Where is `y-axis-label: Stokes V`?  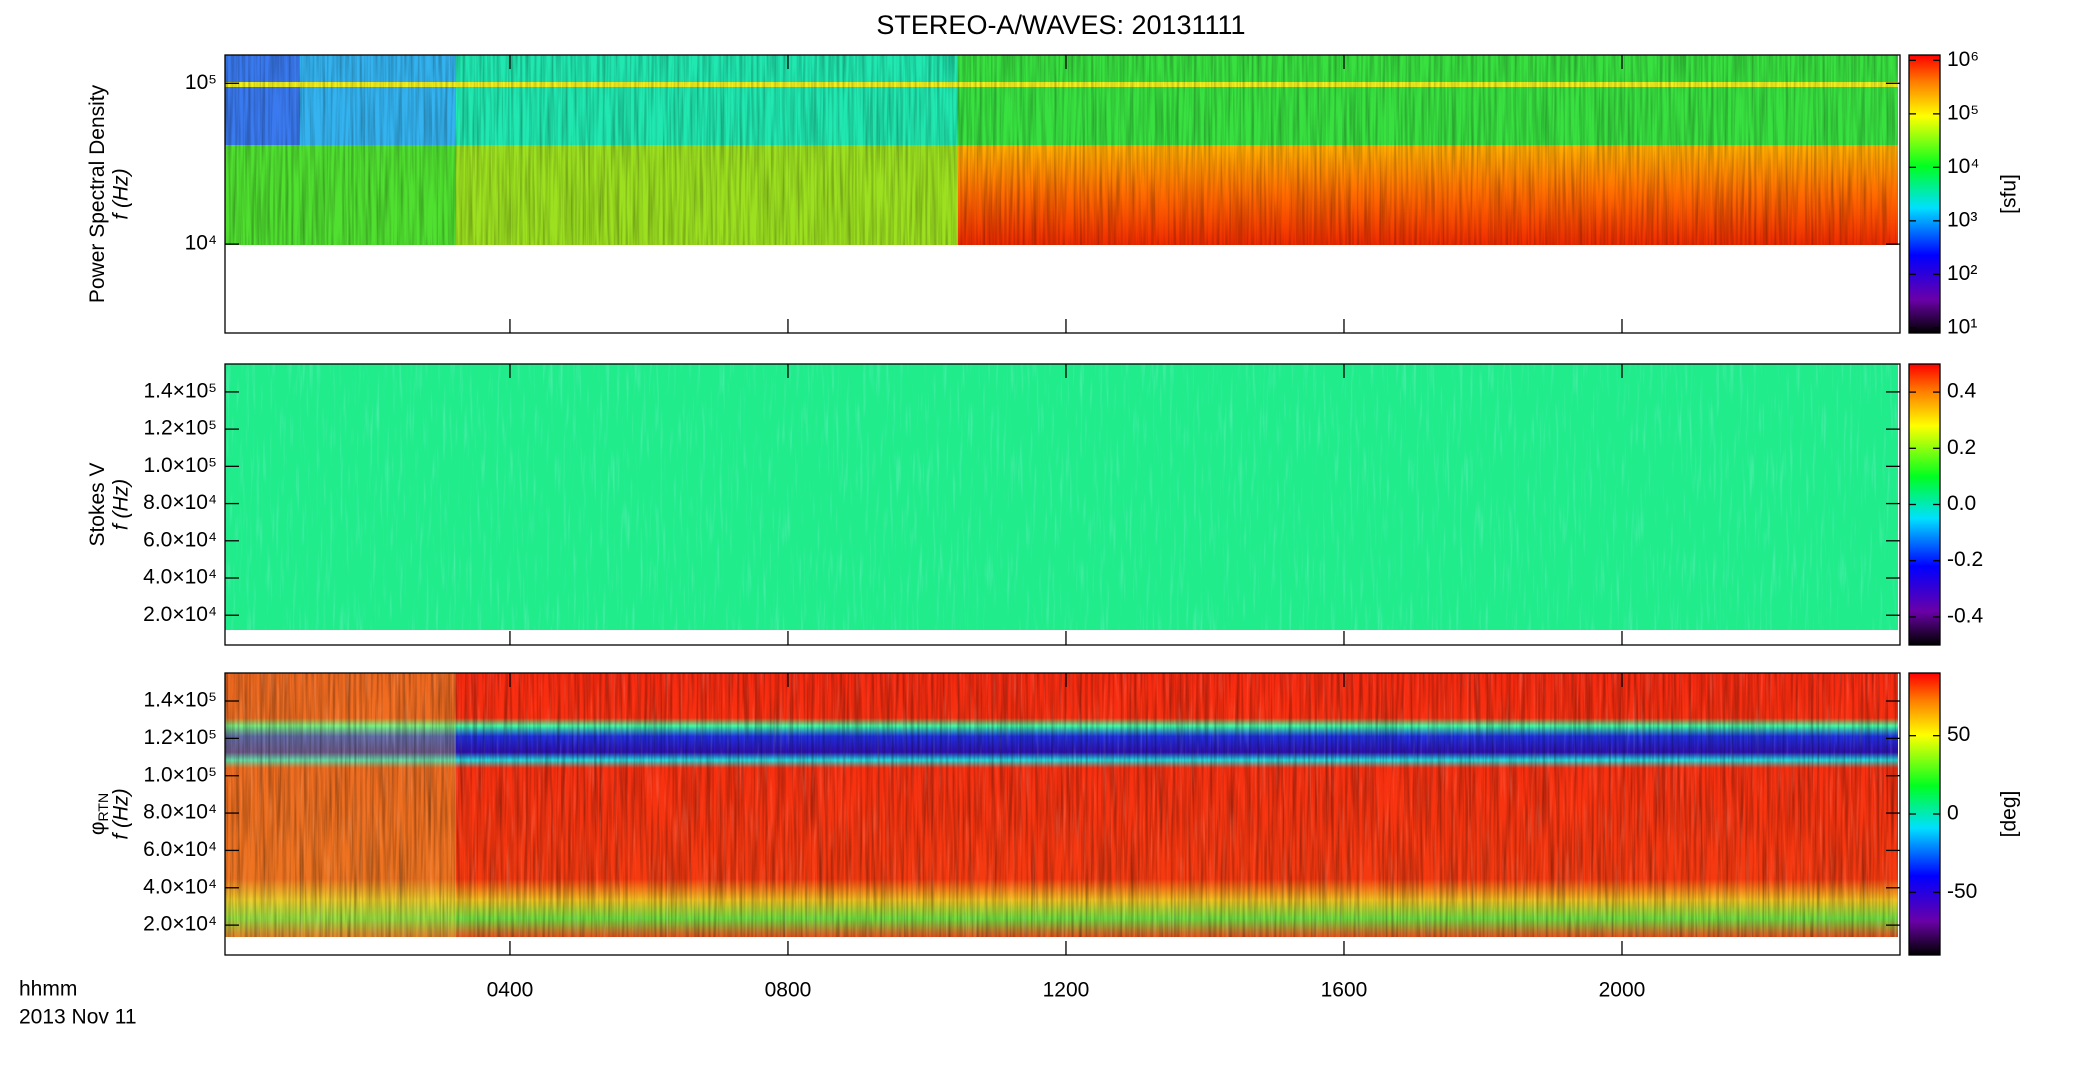 y-axis-label: Stokes V is located at coordinates (97, 504).